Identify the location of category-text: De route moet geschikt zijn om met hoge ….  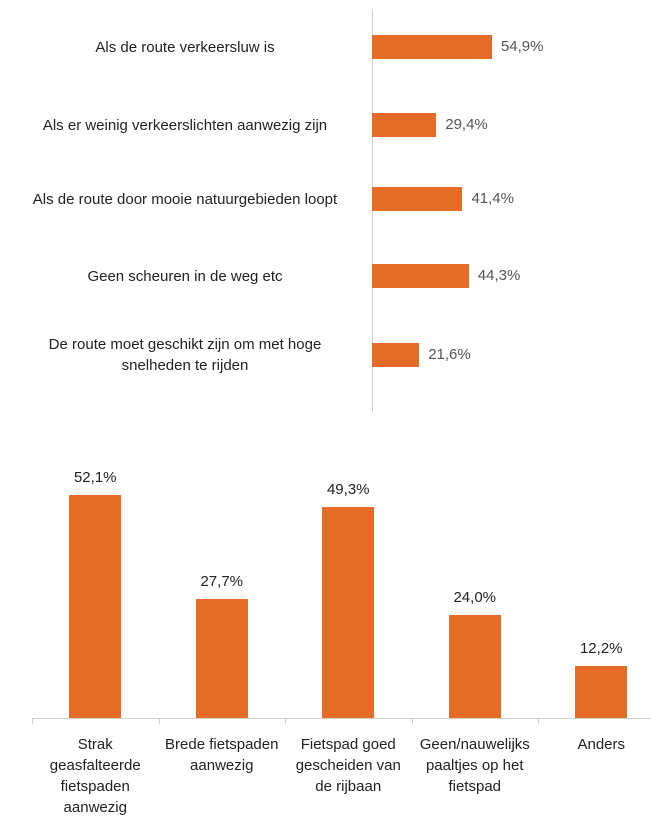
(185, 355).